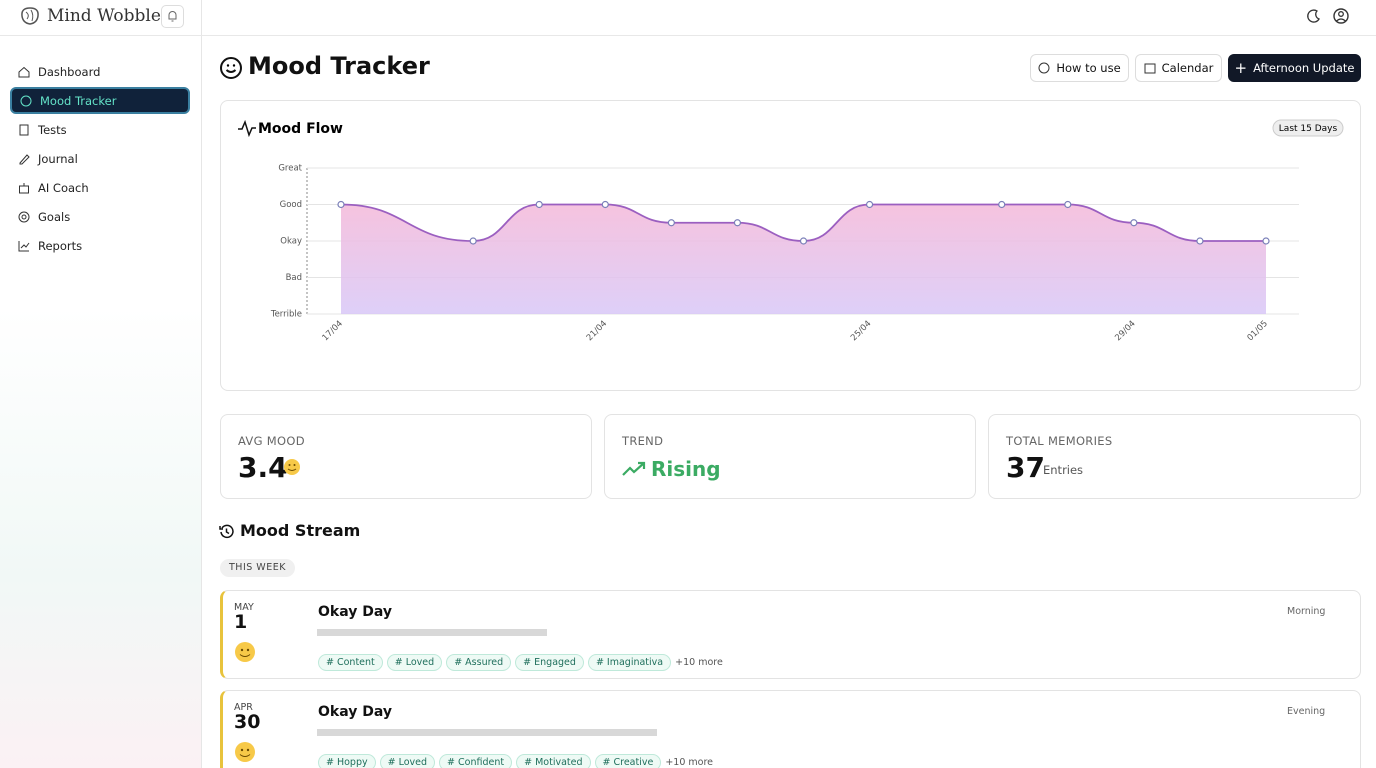 The height and width of the screenshot is (768, 1376). What do you see at coordinates (1314, 16) in the screenshot?
I see `theme-toggle` at bounding box center [1314, 16].